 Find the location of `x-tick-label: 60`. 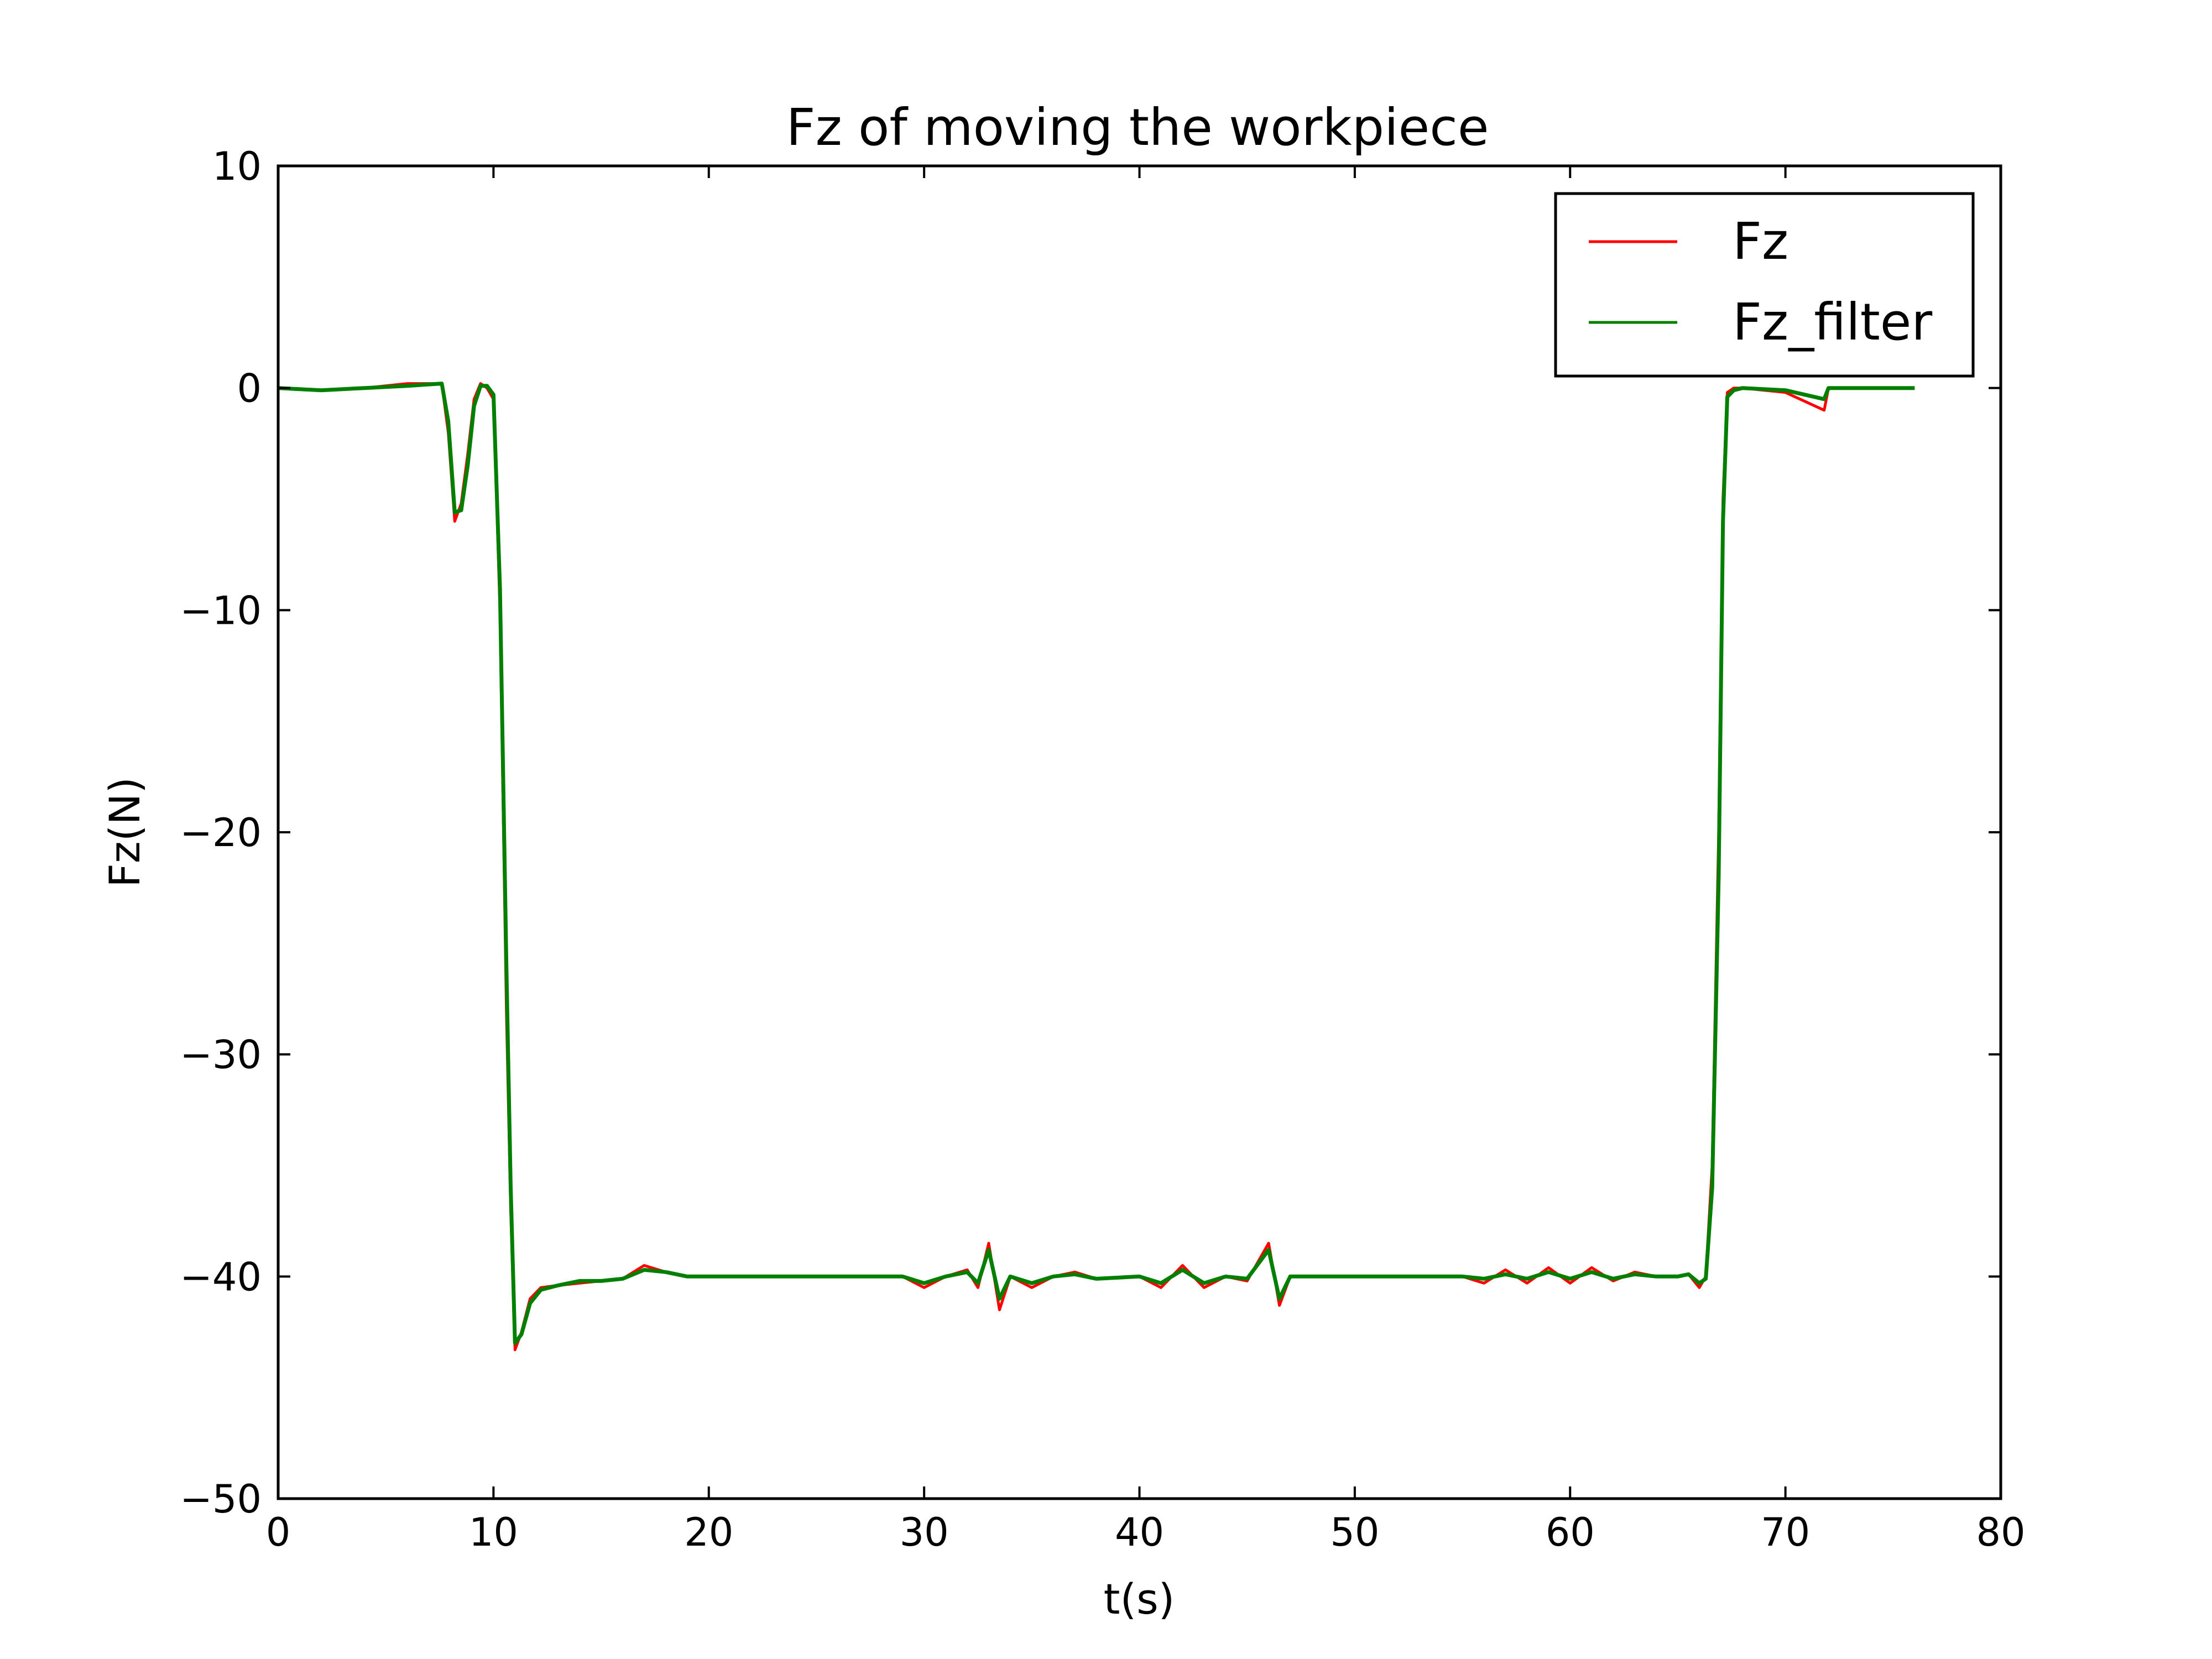

x-tick-label: 60 is located at coordinates (1571, 1533).